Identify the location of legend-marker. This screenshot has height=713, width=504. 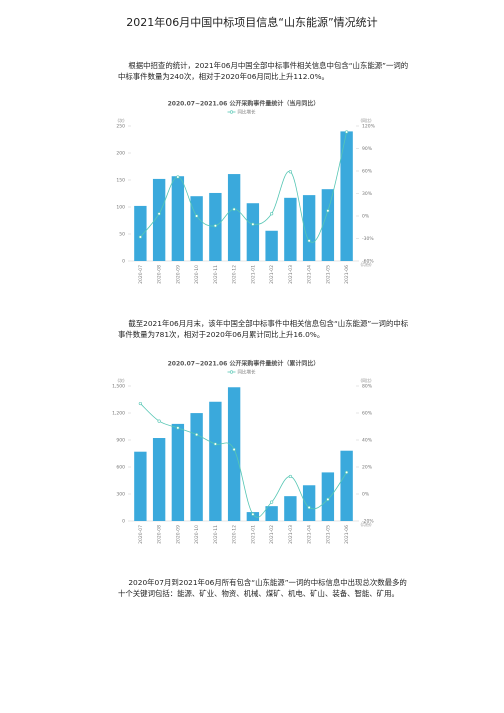
(231, 112).